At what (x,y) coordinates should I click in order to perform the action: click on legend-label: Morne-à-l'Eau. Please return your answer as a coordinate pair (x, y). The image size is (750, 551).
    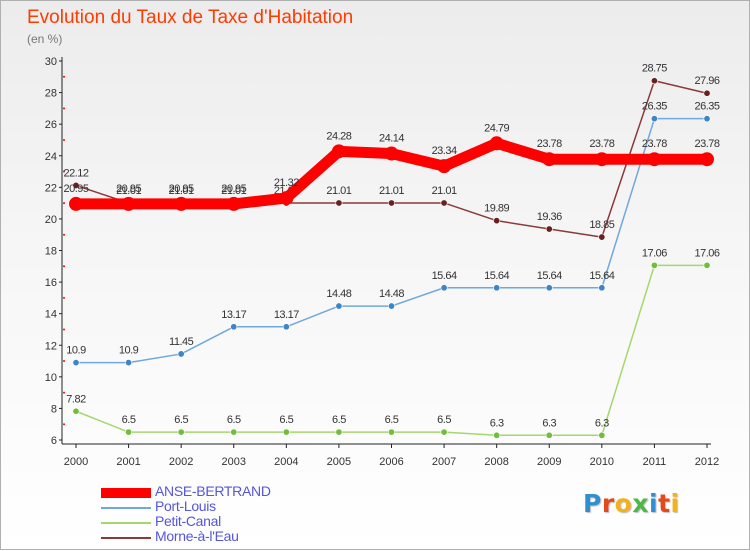
    Looking at the image, I should click on (197, 536).